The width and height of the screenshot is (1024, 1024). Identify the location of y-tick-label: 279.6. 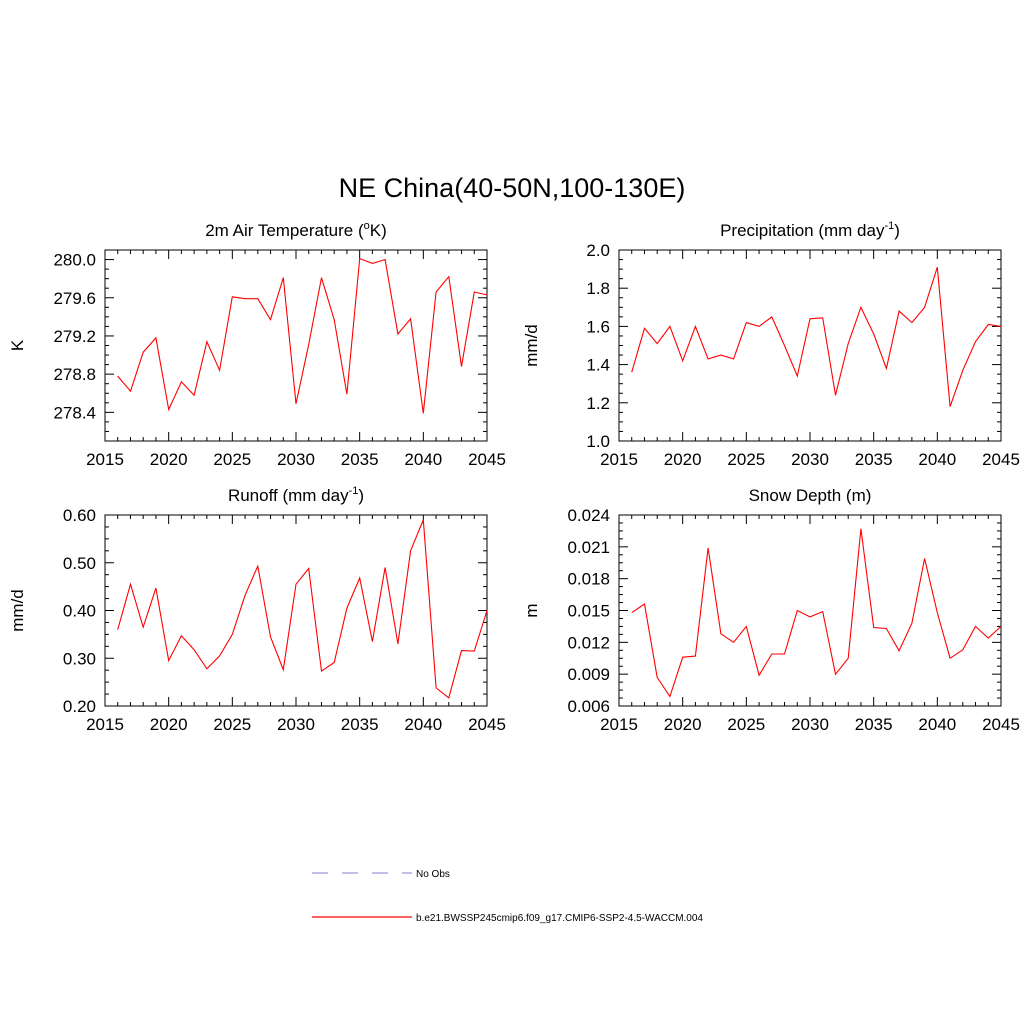
(74, 298).